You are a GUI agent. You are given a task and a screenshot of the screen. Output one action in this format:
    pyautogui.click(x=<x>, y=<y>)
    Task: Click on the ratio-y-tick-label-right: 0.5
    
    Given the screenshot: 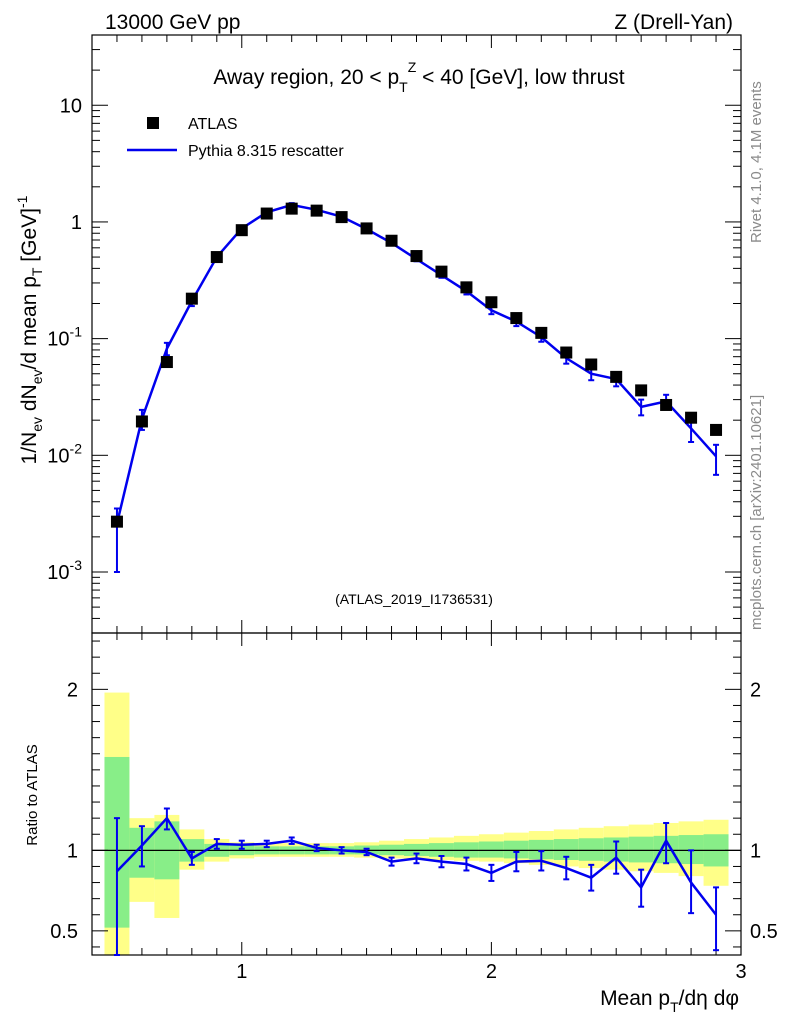 What is the action you would take?
    pyautogui.click(x=764, y=932)
    